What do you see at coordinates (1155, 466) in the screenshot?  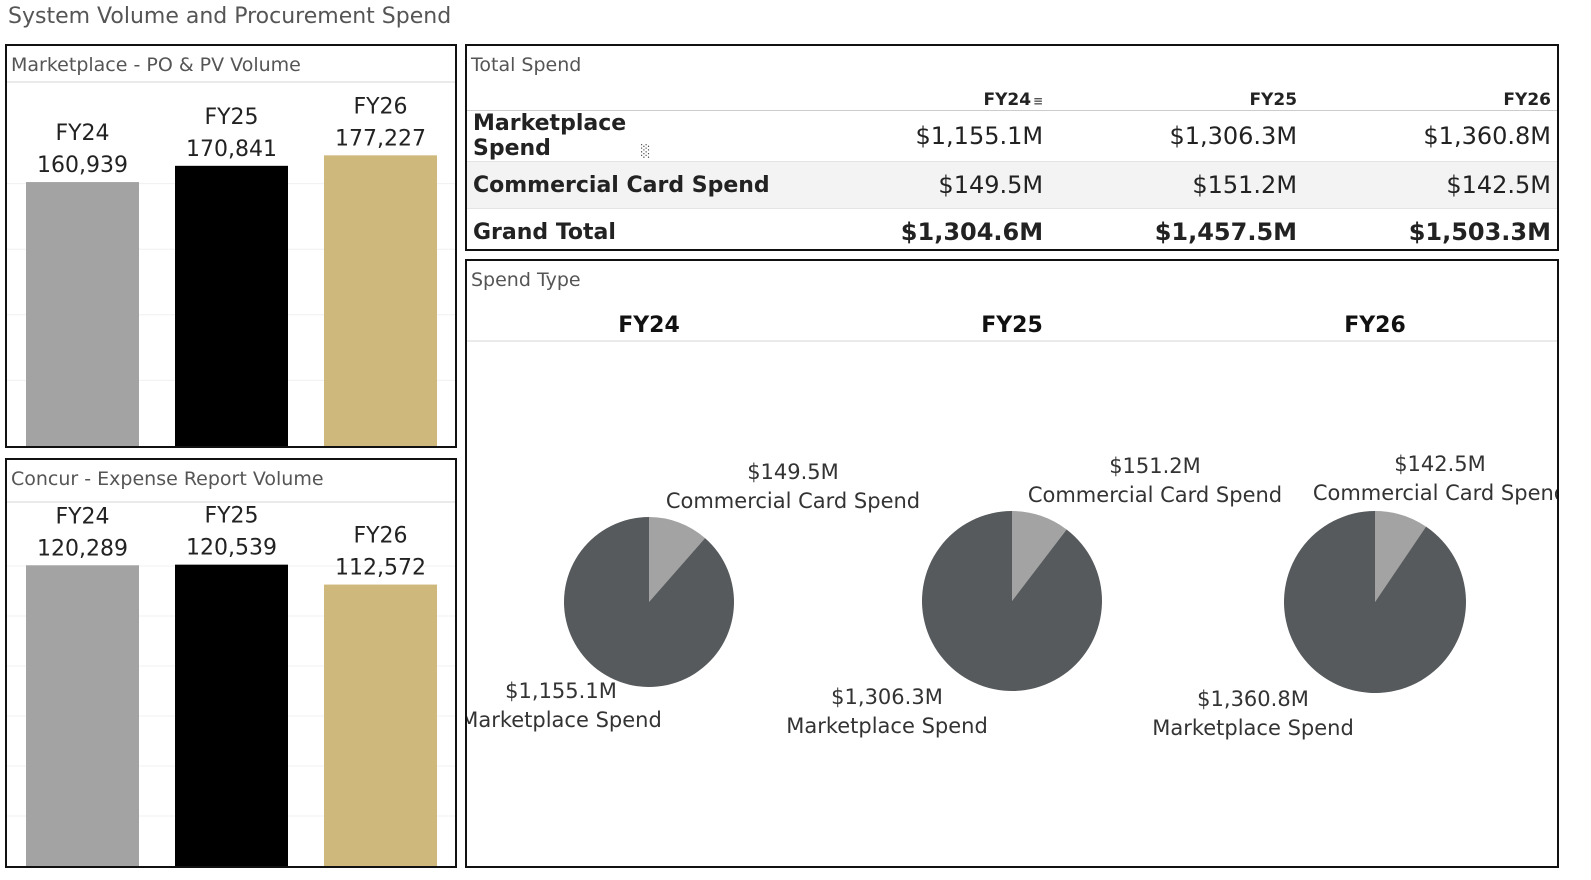 I see `slice-value-label: $151.2M` at bounding box center [1155, 466].